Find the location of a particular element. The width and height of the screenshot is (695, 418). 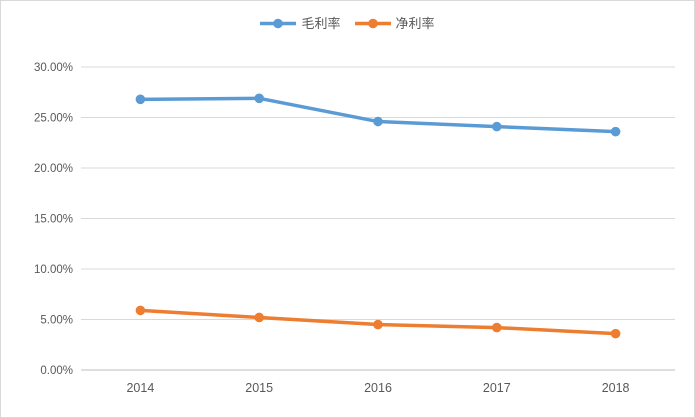

x-axis-tick-label: 2014 is located at coordinates (140, 388).